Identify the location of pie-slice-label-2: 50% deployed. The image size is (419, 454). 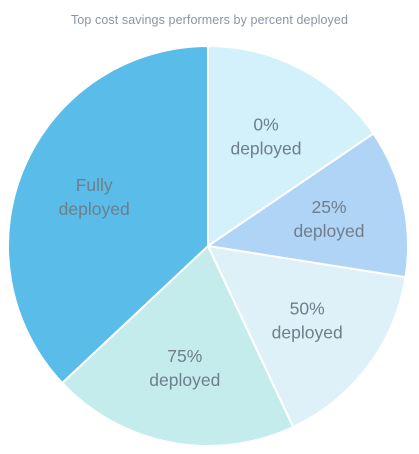
(307, 321).